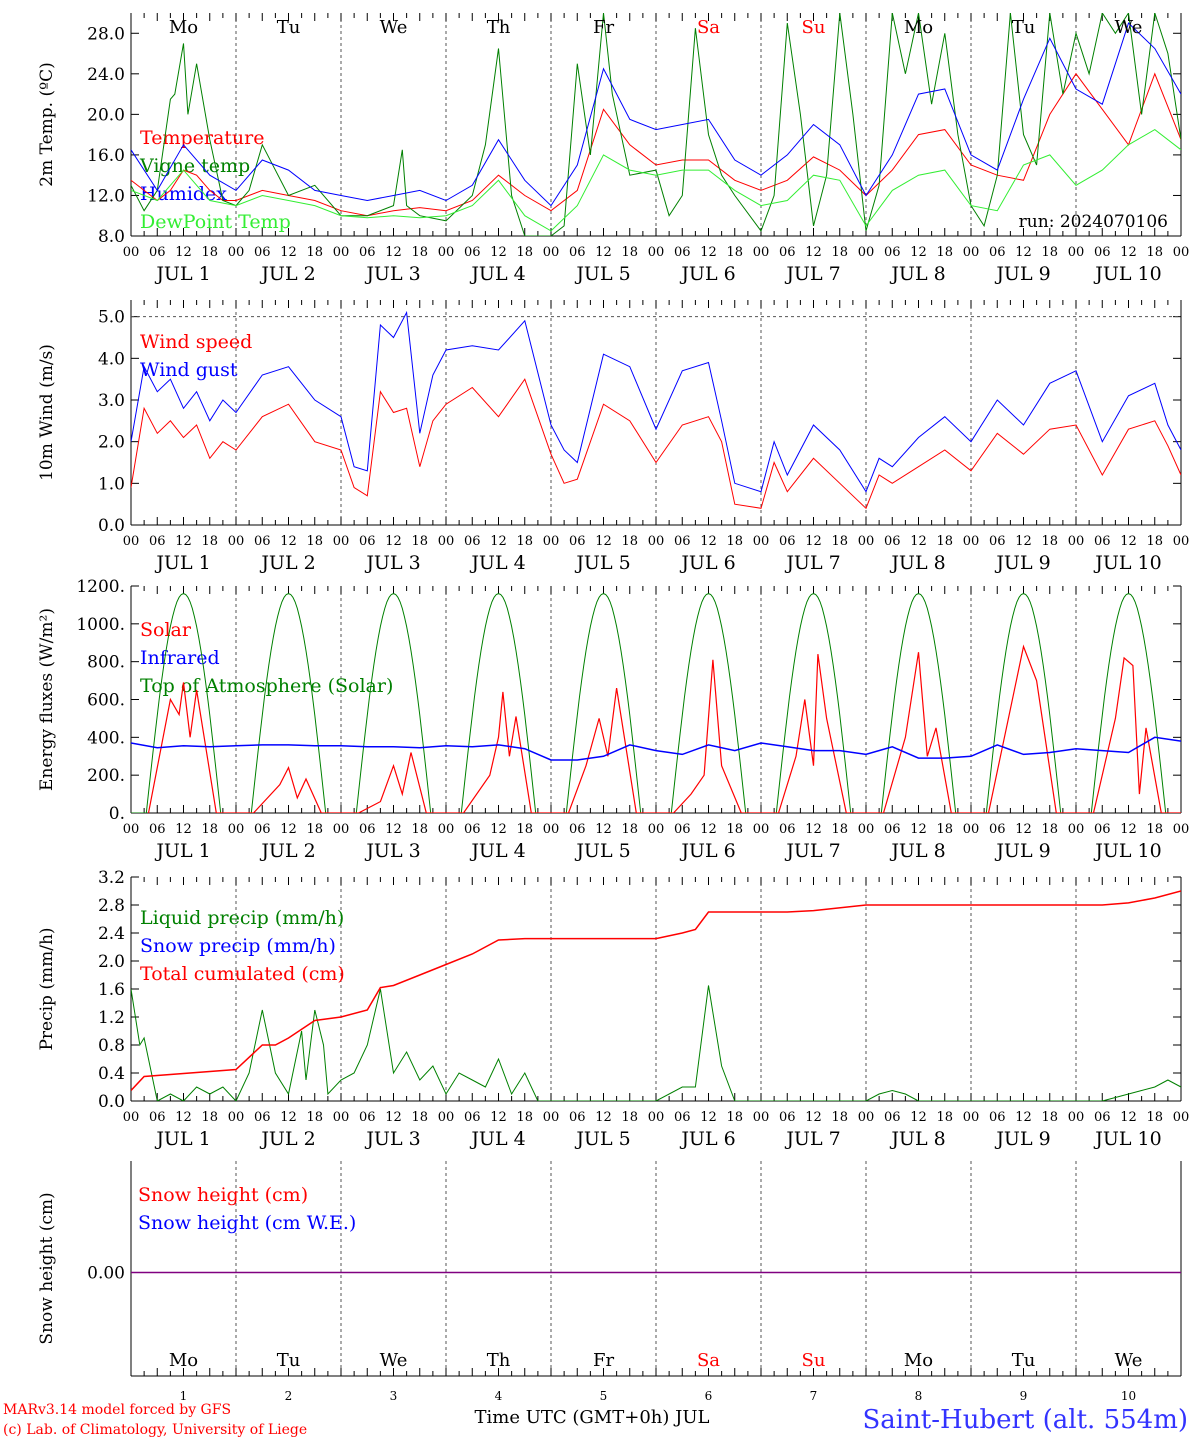 The height and width of the screenshot is (1440, 1194). What do you see at coordinates (242, 974) in the screenshot?
I see `legend-entry: Total cumulated (cm)` at bounding box center [242, 974].